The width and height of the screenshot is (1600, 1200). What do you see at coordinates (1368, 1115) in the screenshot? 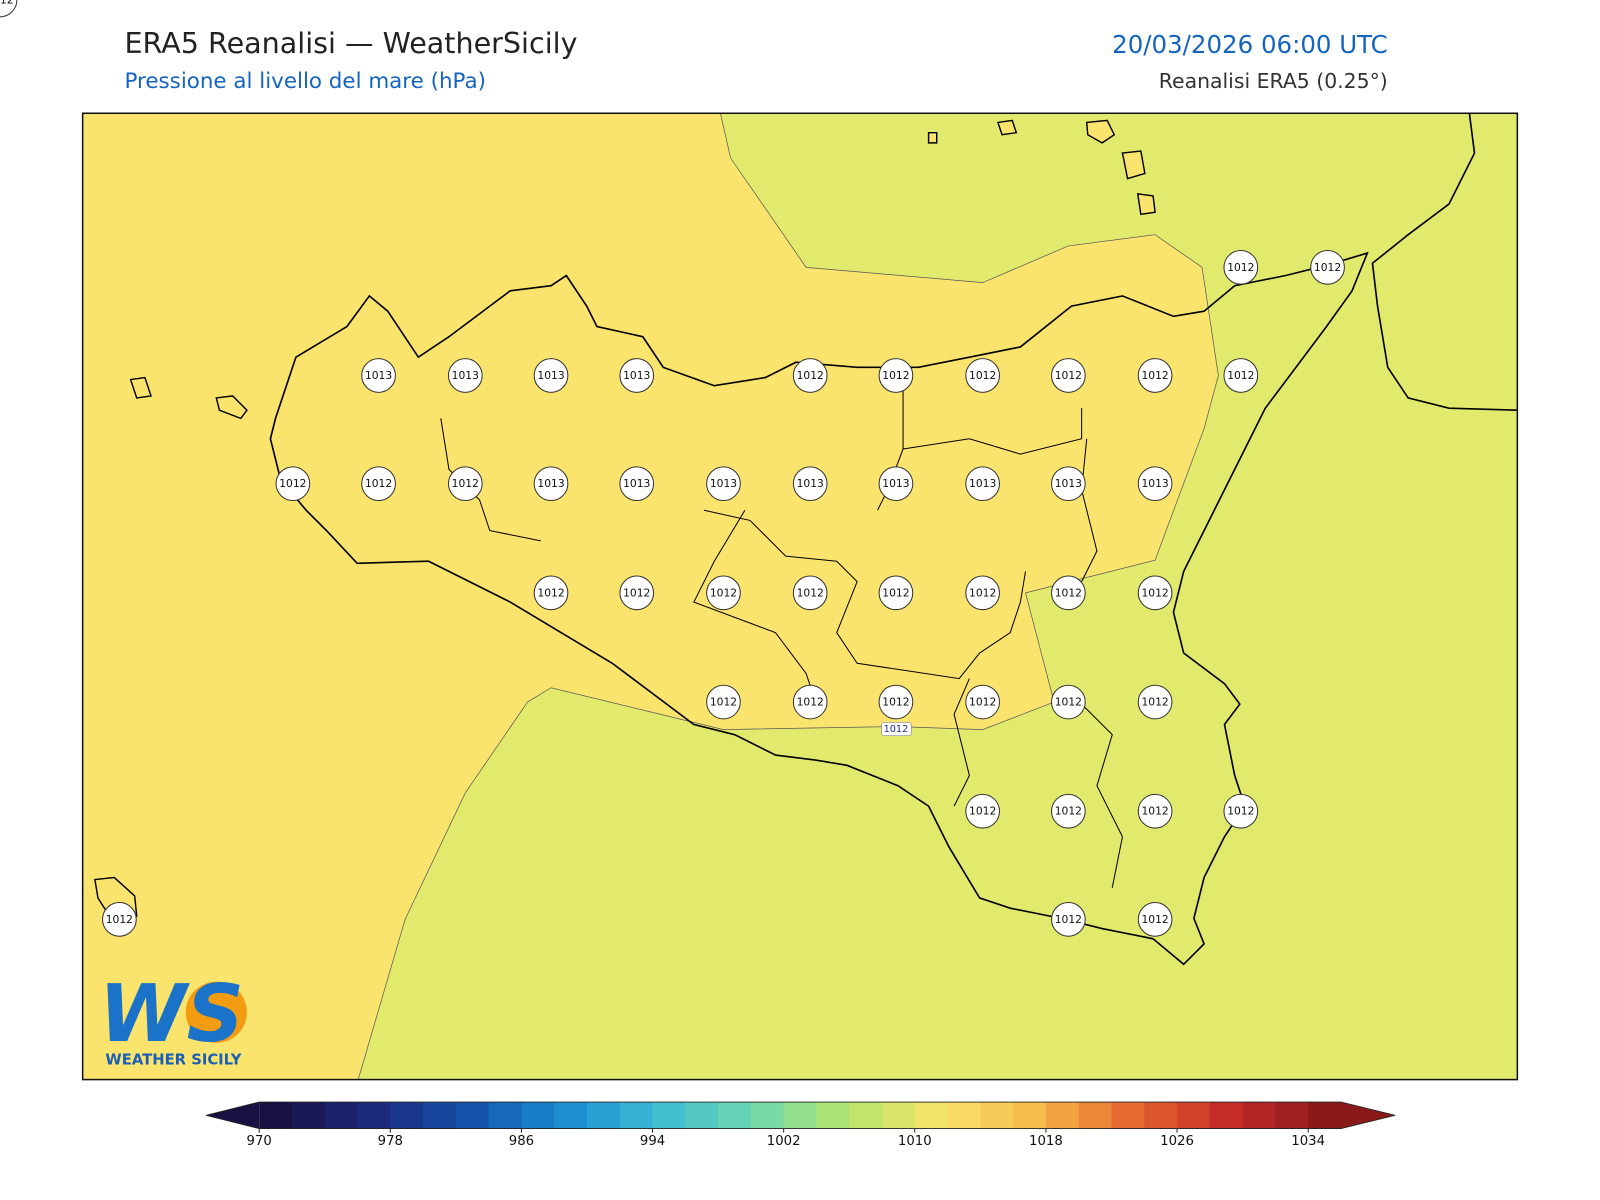
I see `colorbar-extend-high` at bounding box center [1368, 1115].